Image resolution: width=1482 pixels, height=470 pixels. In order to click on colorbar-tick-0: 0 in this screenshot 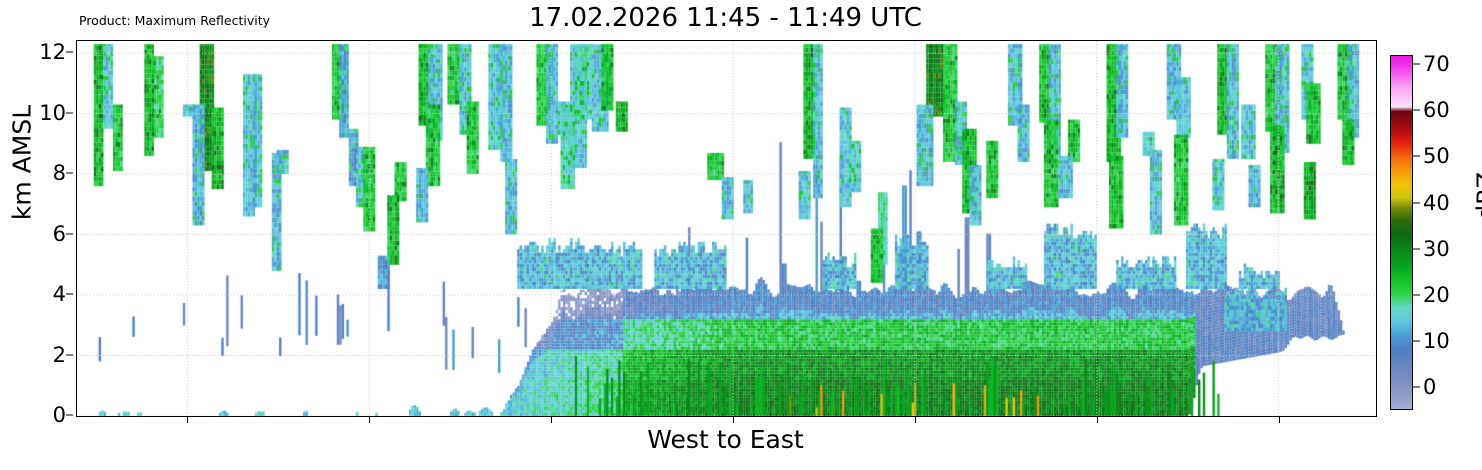, I will do `click(1430, 386)`.